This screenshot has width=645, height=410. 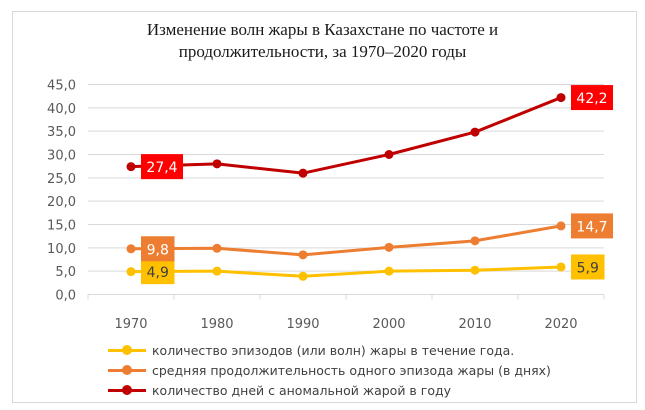 I want to click on data-label: 9,8, so click(x=158, y=249).